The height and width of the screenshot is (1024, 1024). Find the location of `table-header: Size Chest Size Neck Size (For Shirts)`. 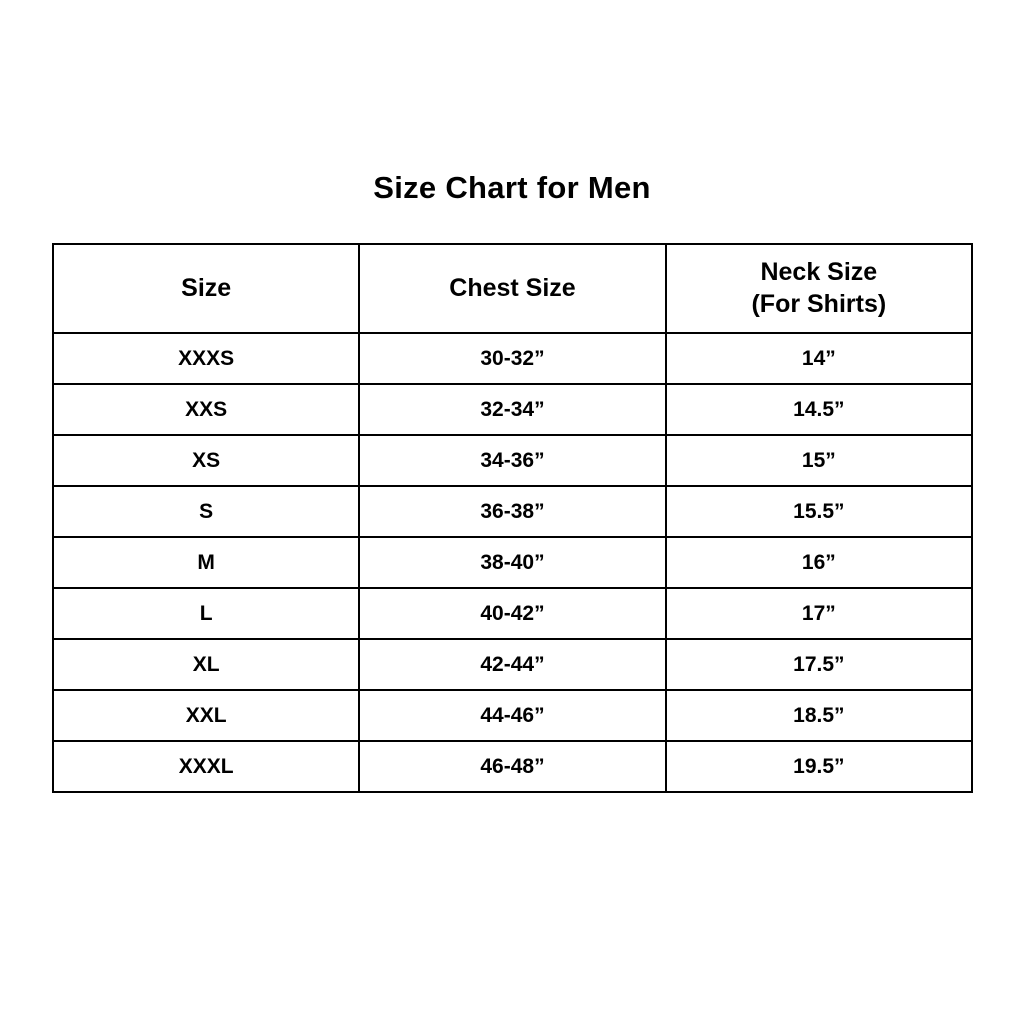

table-header: Size Chest Size Neck Size (For Shirts) is located at coordinates (512, 288).